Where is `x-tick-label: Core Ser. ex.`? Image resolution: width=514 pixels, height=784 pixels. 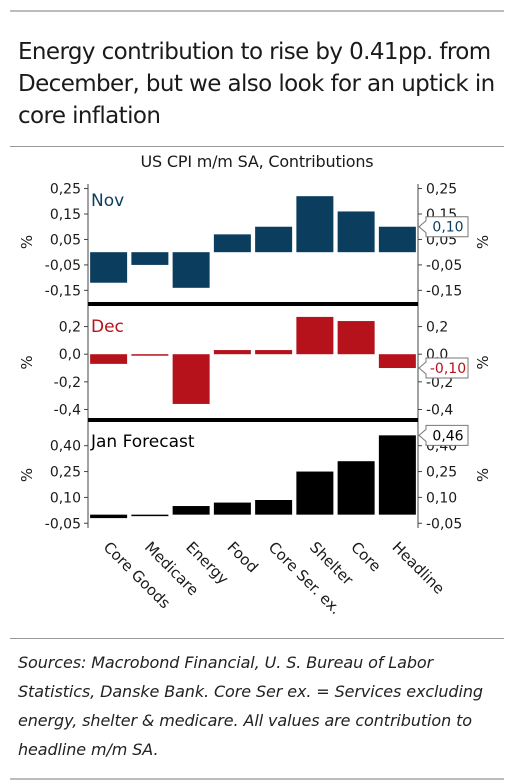
x-tick-label: Core Ser. ex. is located at coordinates (305, 578).